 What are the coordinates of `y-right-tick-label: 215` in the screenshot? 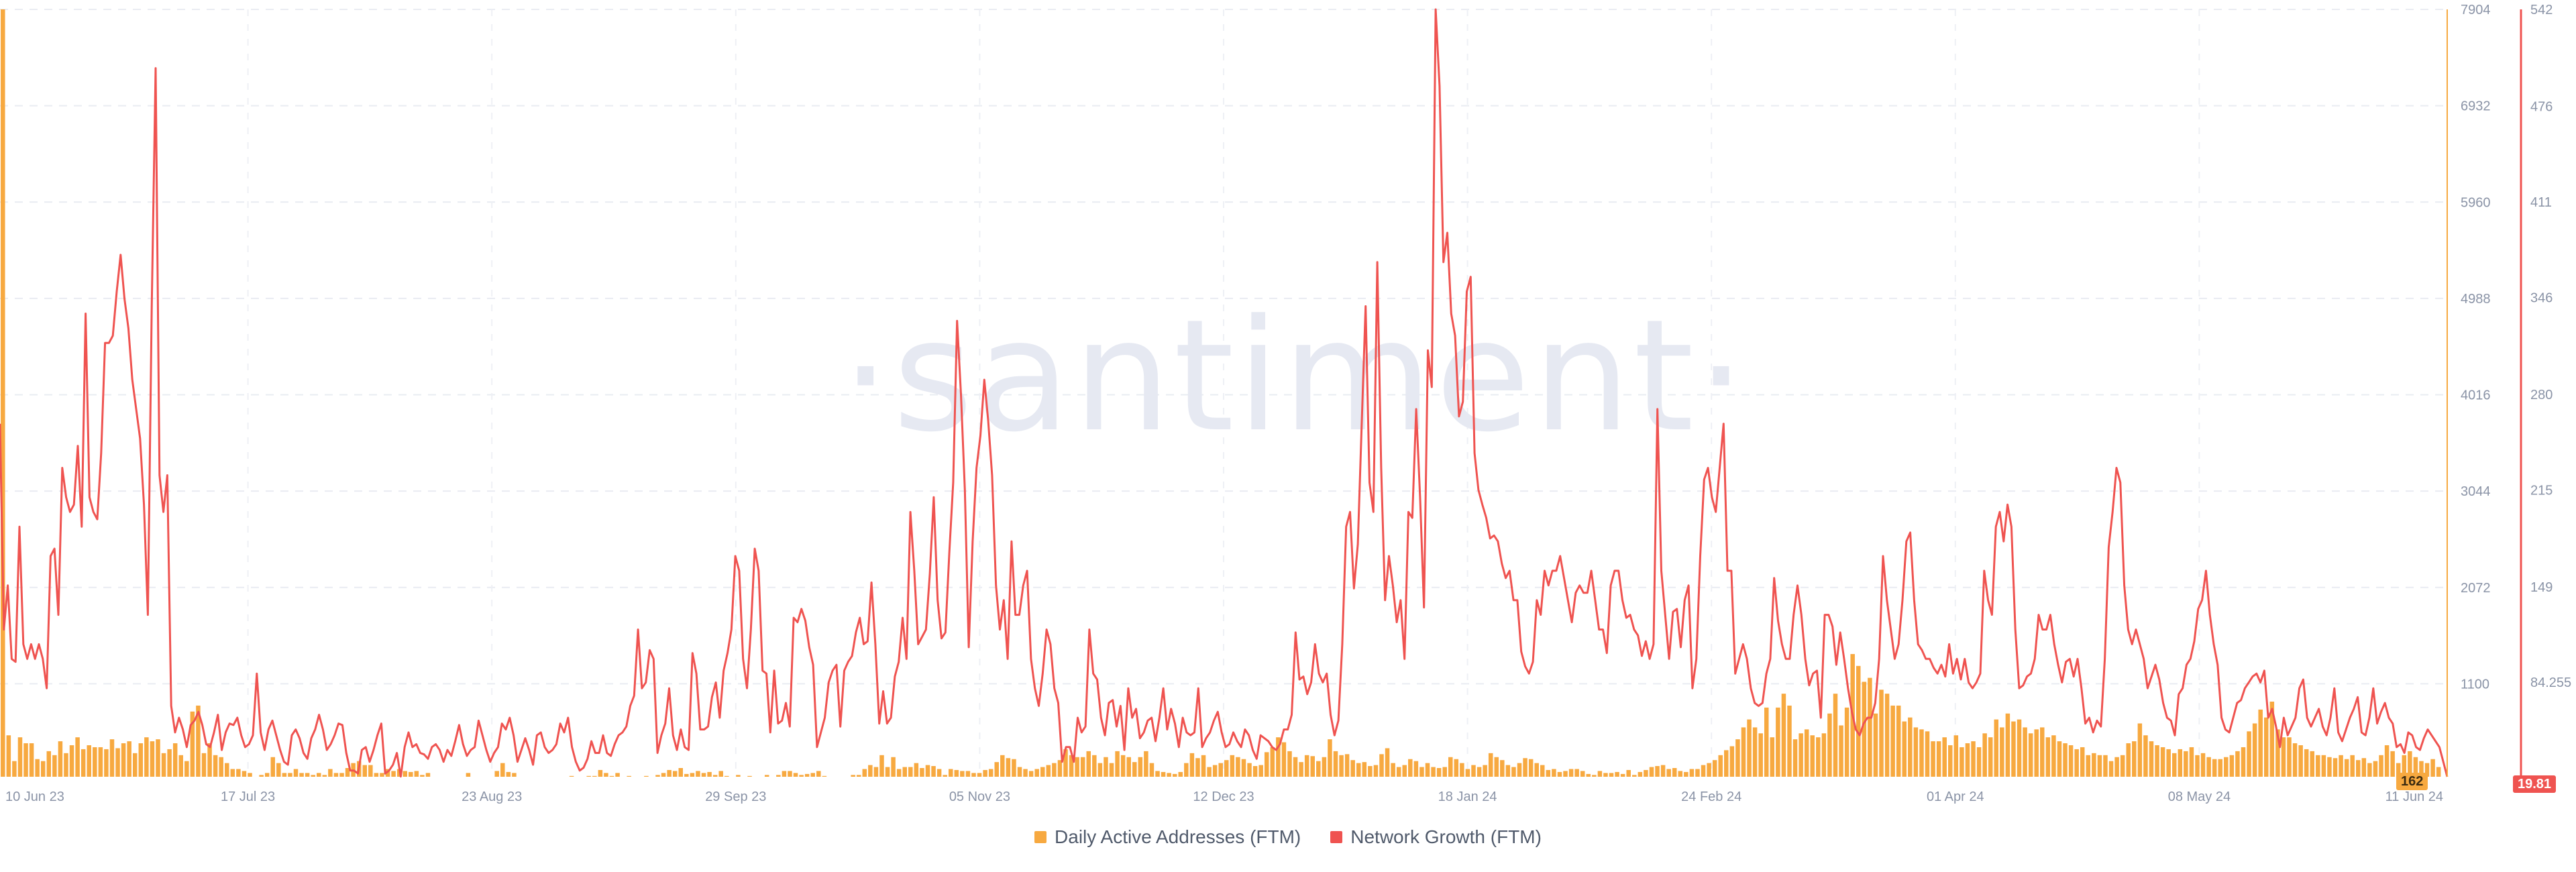 It's located at (2541, 490).